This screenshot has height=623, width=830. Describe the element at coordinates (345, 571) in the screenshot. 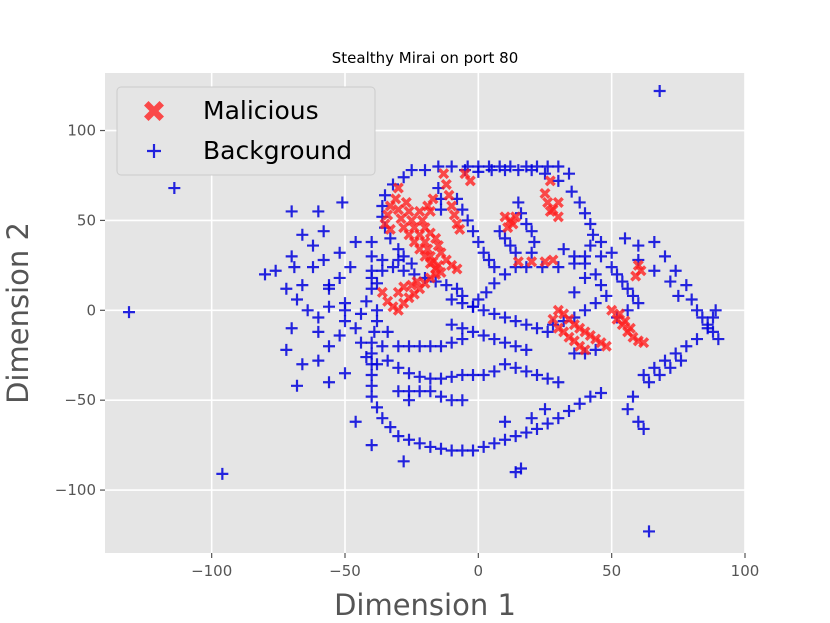

I see `x-tick-label: −50` at that location.